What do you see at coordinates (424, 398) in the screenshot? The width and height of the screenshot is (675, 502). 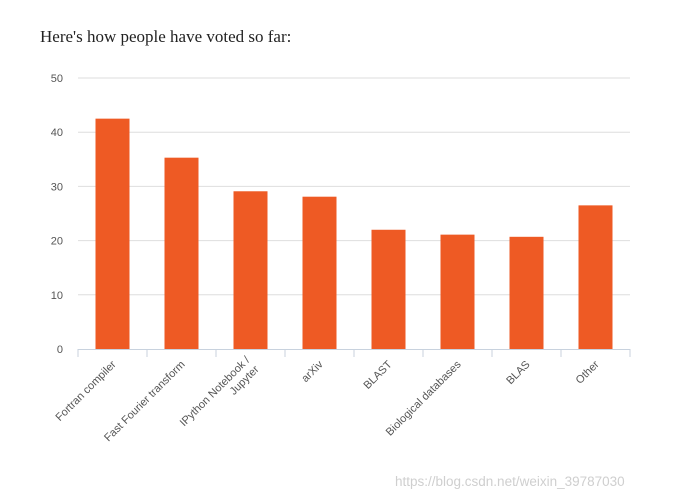 I see `x-tick-label: Biological databases` at bounding box center [424, 398].